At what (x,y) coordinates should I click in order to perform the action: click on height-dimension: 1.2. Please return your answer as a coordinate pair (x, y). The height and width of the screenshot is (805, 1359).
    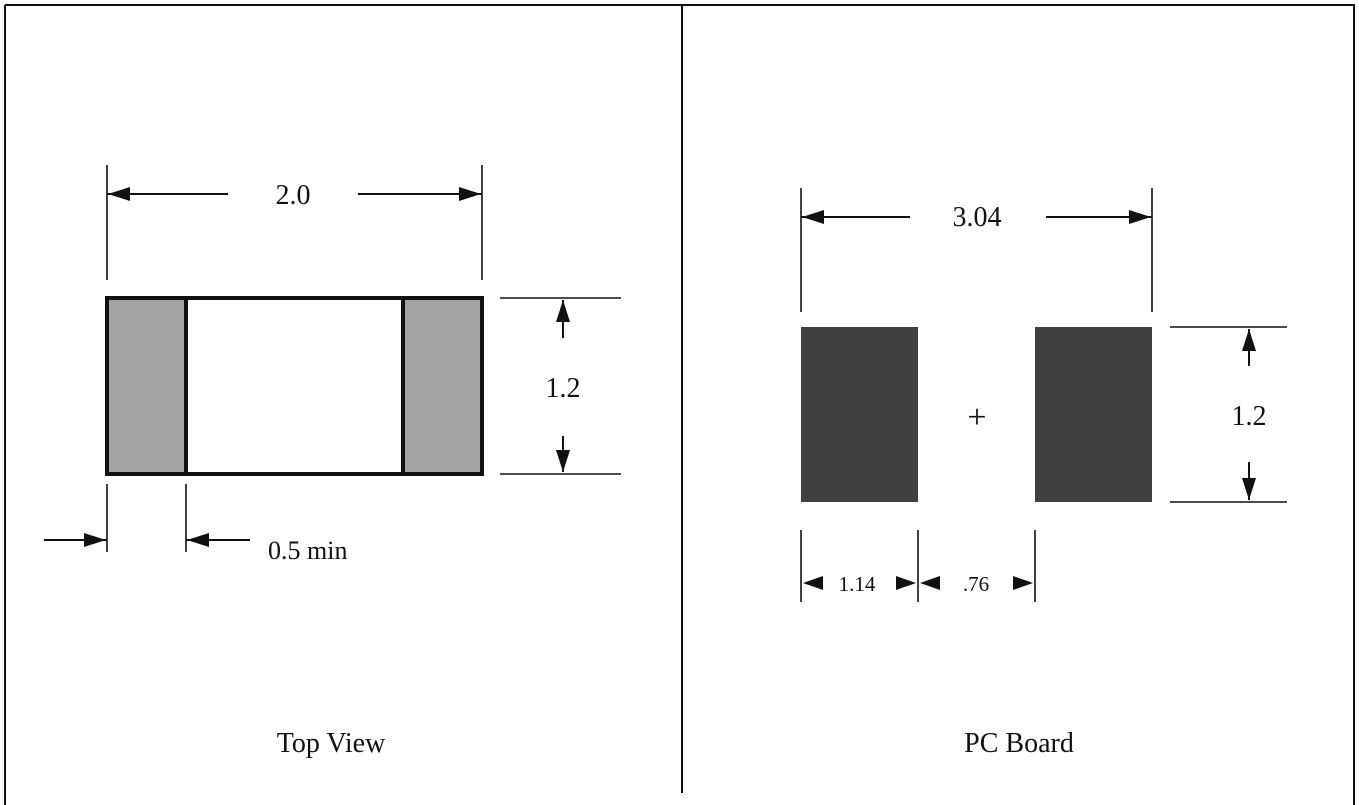
    Looking at the image, I should click on (560, 386).